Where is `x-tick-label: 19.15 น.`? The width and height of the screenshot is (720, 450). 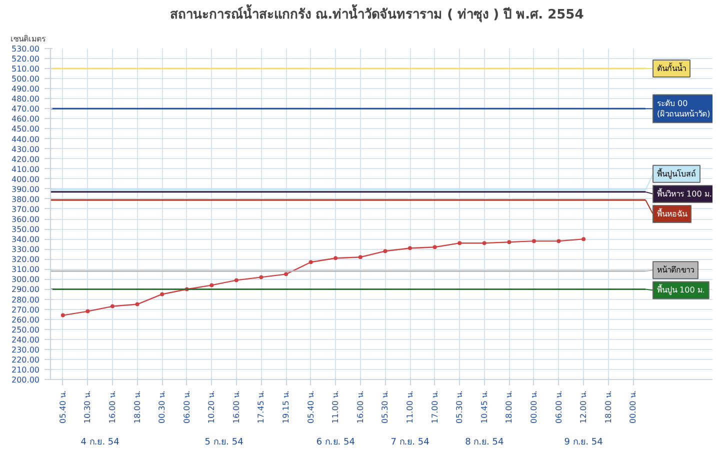 x-tick-label: 19.15 น. is located at coordinates (286, 407).